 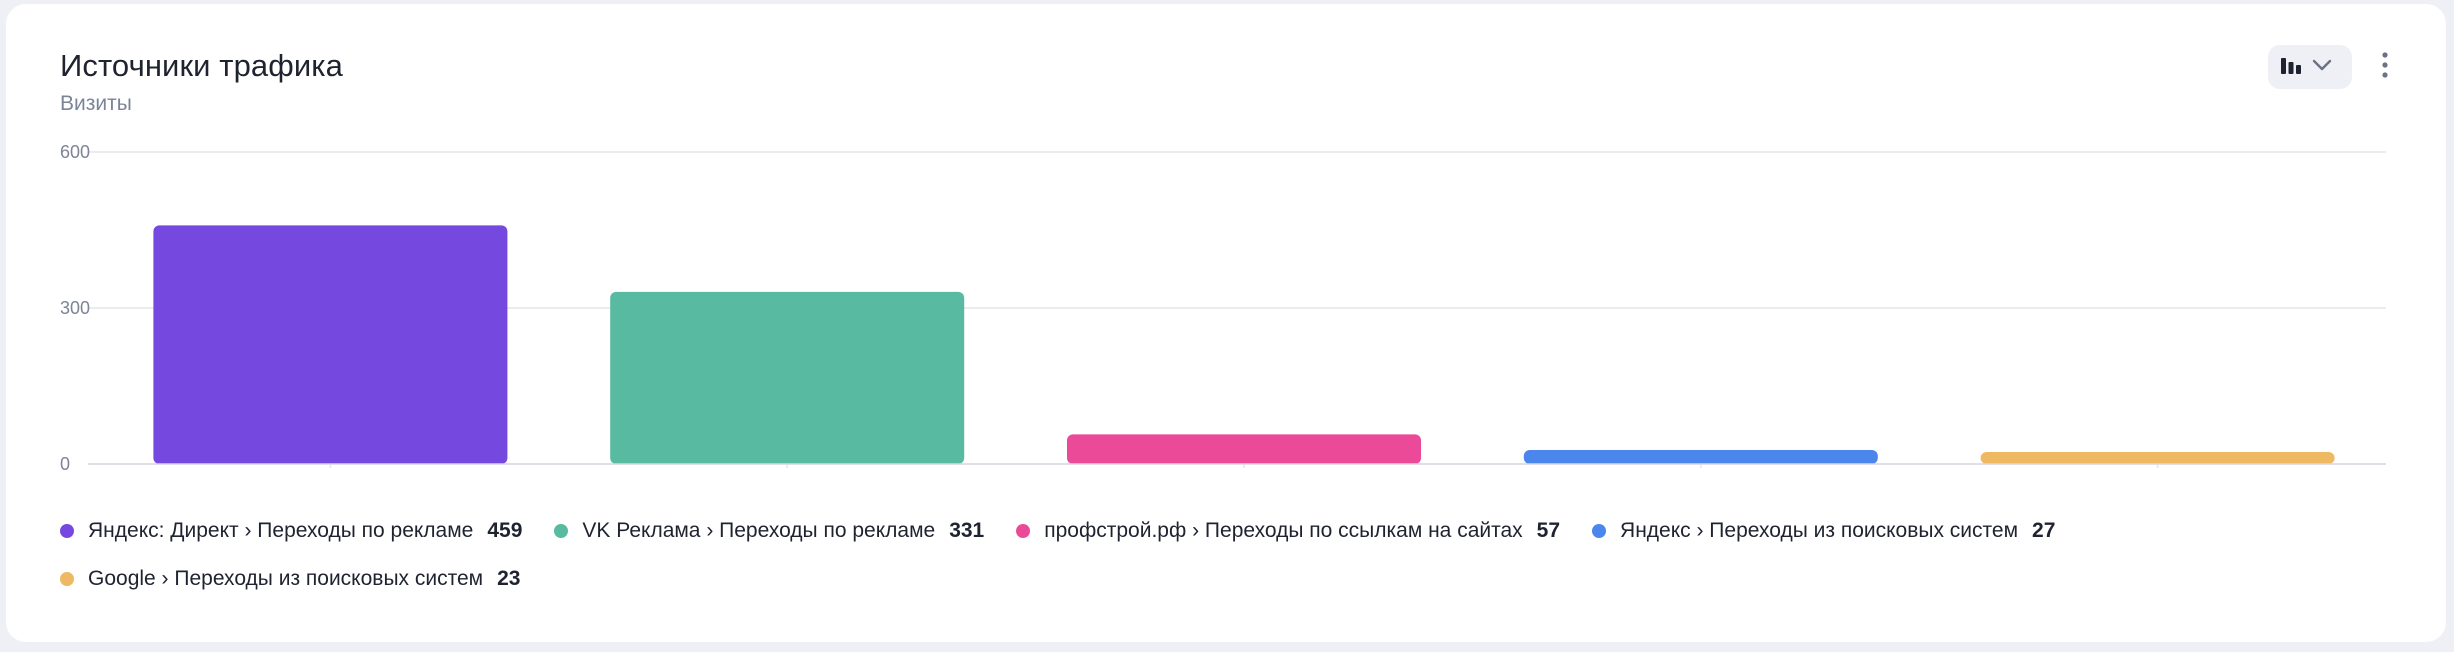 I want to click on y-tick-label: 600, so click(x=75, y=152).